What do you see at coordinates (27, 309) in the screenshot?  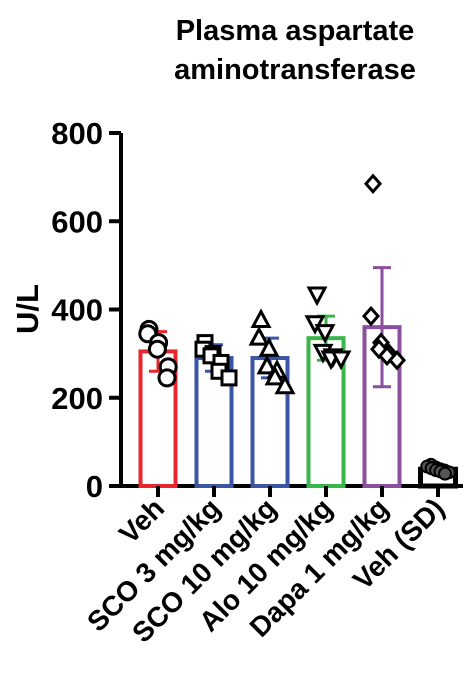 I see `y-axis-label: U/L` at bounding box center [27, 309].